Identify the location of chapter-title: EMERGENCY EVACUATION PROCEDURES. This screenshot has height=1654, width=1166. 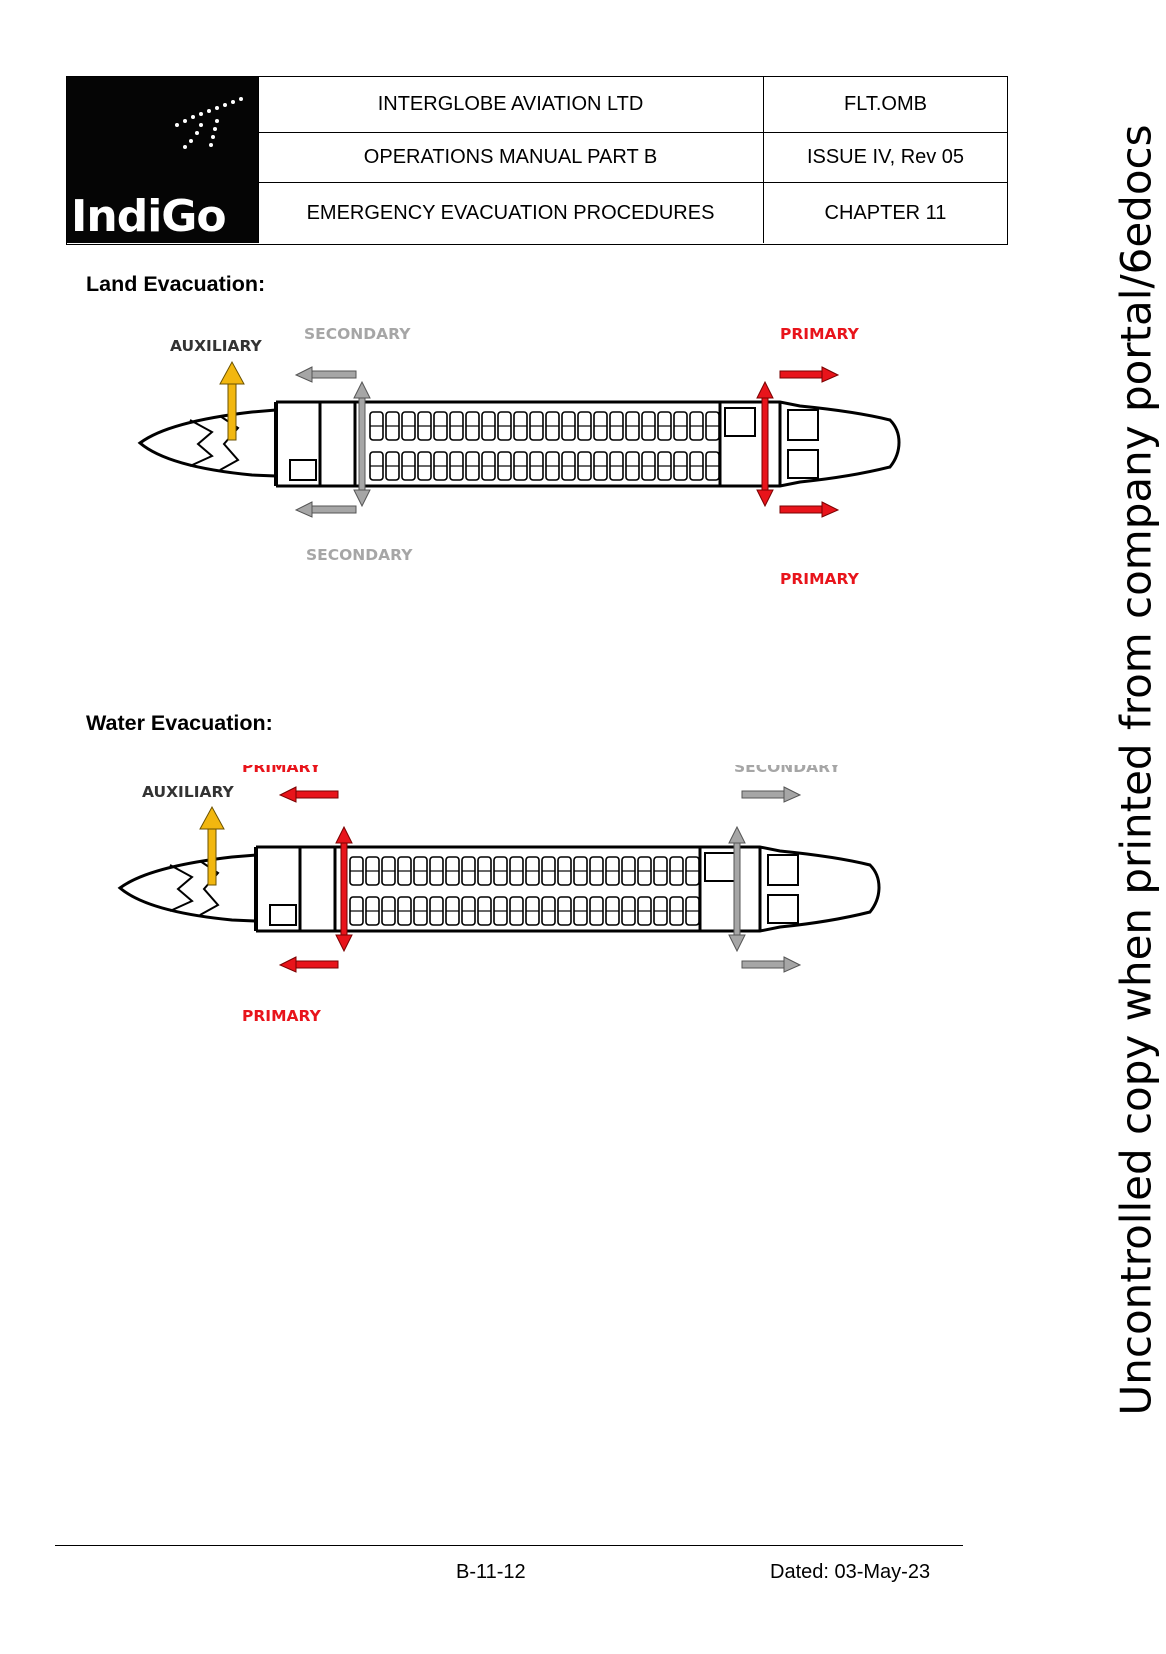
(511, 213).